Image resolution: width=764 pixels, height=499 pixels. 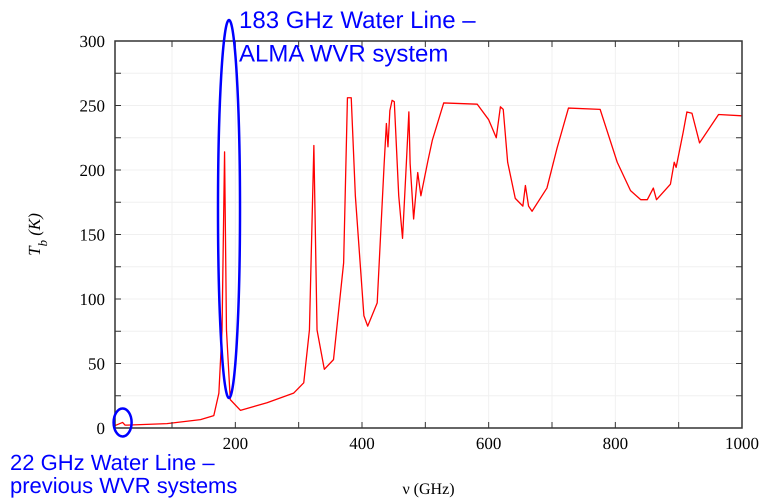 What do you see at coordinates (742, 443) in the screenshot?
I see `x-tick-label: 1000` at bounding box center [742, 443].